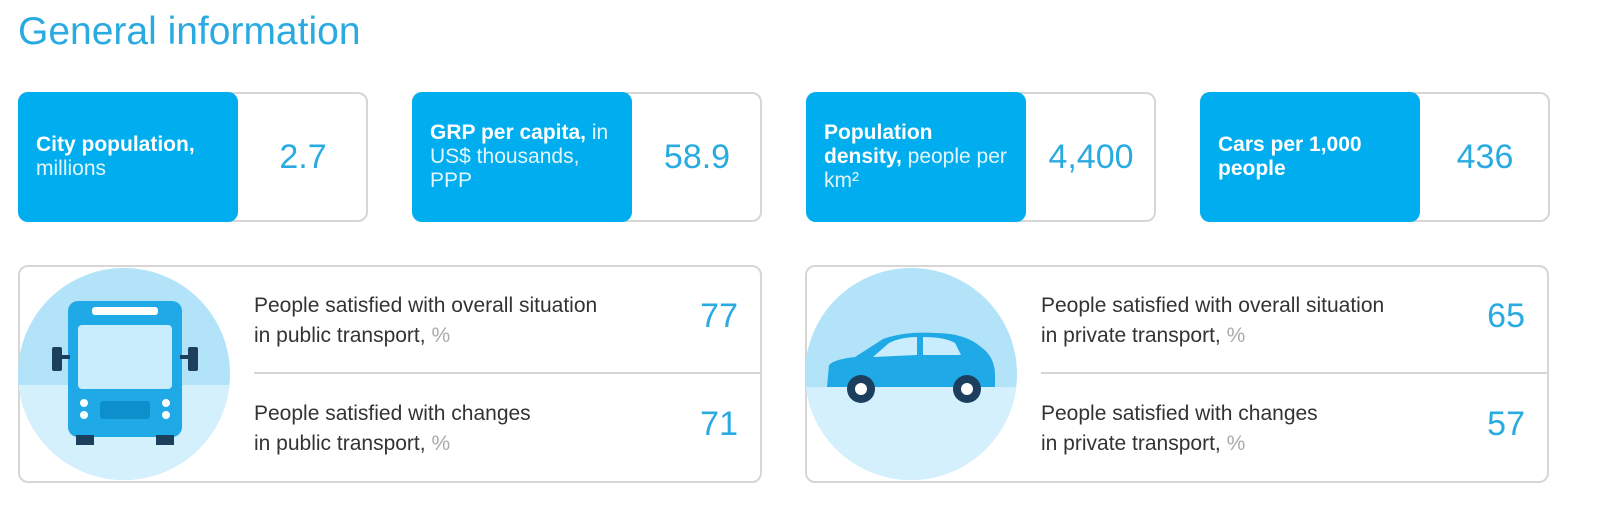 The height and width of the screenshot is (509, 1600). I want to click on stat-name: Population density,, so click(878, 144).